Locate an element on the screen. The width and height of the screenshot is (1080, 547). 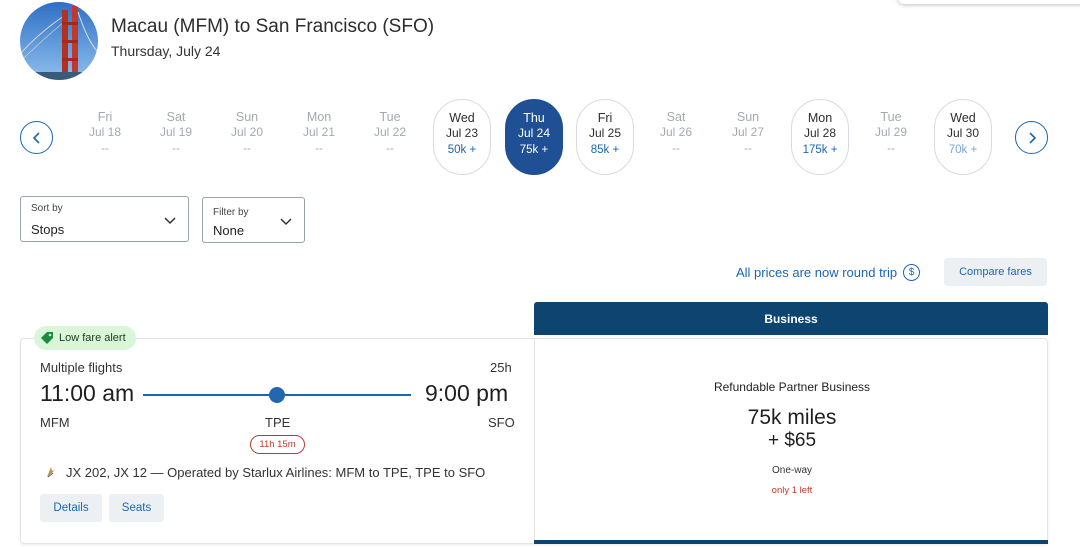
arrival-time: 9:00 pm is located at coordinates (467, 393).